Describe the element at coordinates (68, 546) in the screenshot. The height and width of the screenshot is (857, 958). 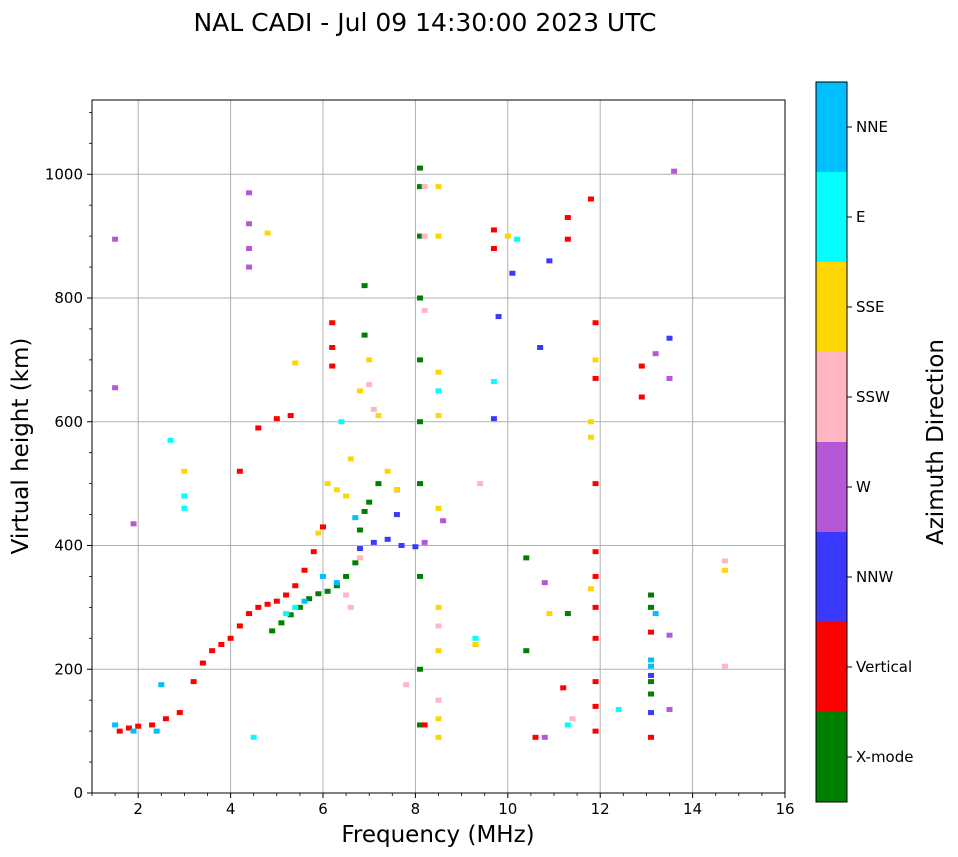
I see `y-tick-label: 400` at that location.